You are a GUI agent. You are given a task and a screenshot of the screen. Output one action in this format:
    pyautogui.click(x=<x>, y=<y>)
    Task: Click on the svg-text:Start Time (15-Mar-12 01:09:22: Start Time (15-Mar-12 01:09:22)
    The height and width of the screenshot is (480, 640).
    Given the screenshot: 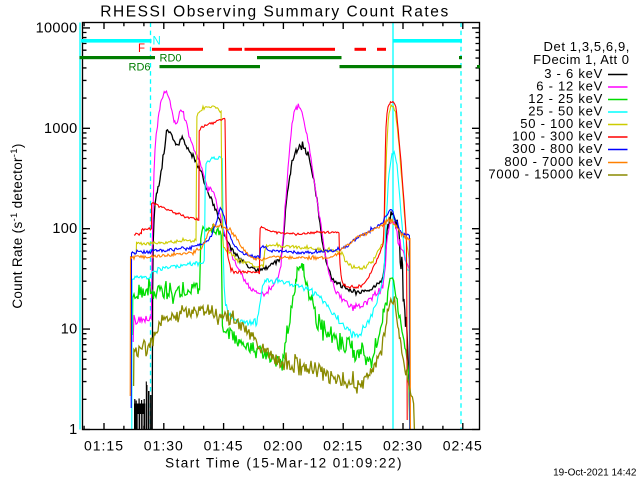 What is the action you would take?
    pyautogui.click(x=284, y=463)
    